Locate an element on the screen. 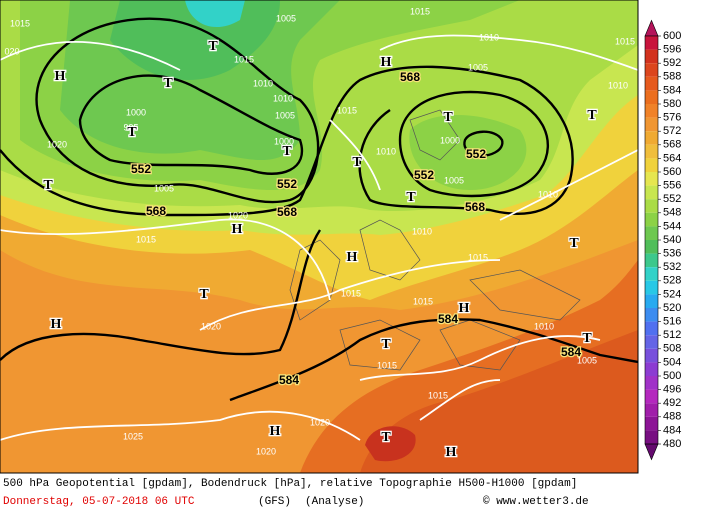  colorbar-tick-label: 508 is located at coordinates (672, 349).